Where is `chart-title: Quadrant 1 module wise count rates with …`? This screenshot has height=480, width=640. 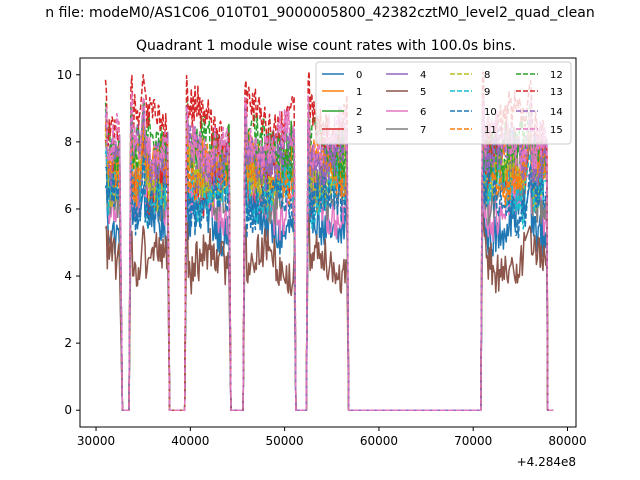
chart-title: Quadrant 1 module wise count rates with … is located at coordinates (326, 46).